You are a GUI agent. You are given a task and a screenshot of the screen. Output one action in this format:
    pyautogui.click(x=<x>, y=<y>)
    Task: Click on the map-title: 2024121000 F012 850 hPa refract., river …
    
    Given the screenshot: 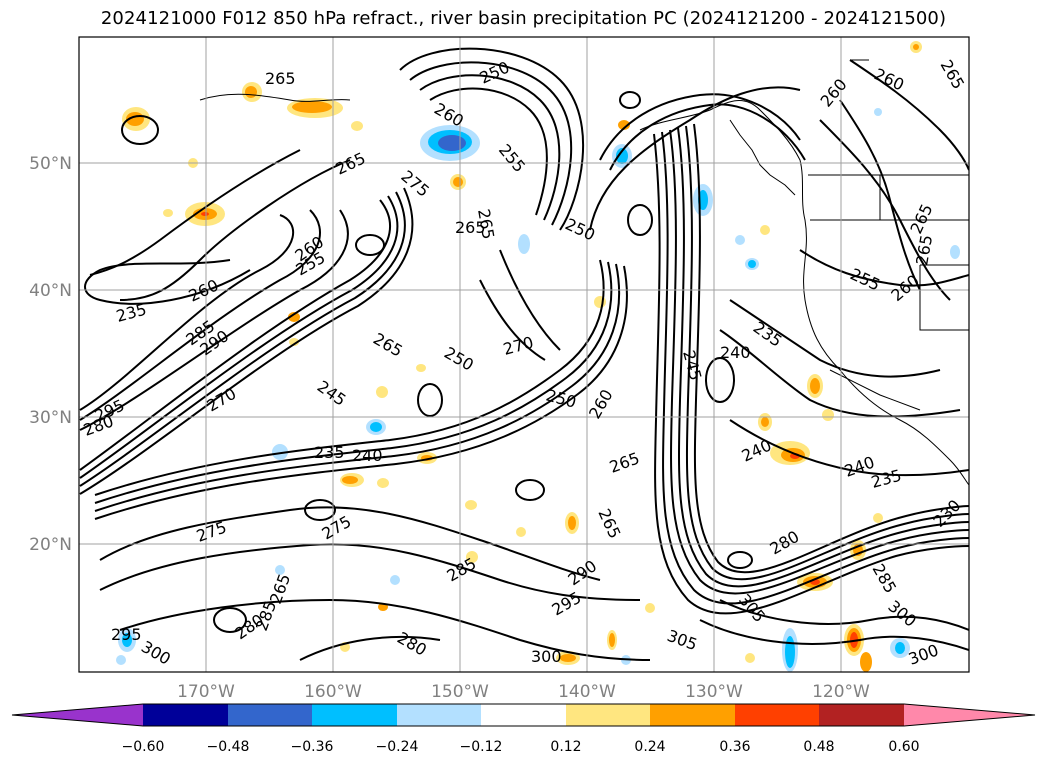 What is the action you would take?
    pyautogui.click(x=523, y=18)
    